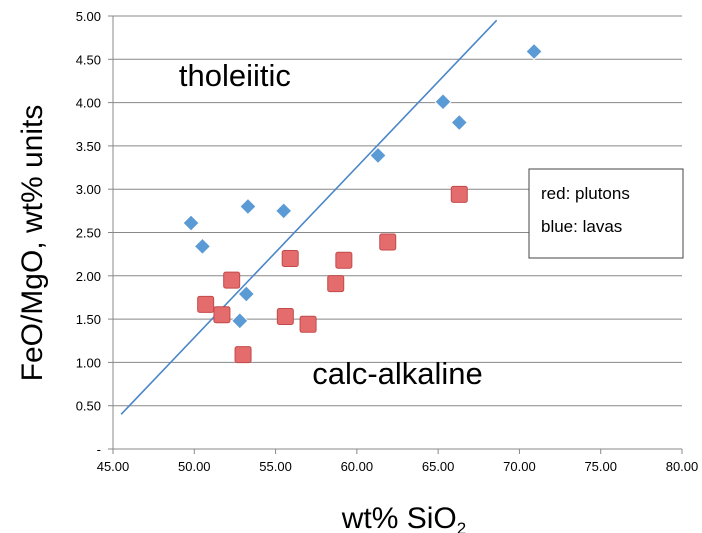  Describe the element at coordinates (461, 526) in the screenshot. I see `x-axis-title-subscript: 2` at that location.